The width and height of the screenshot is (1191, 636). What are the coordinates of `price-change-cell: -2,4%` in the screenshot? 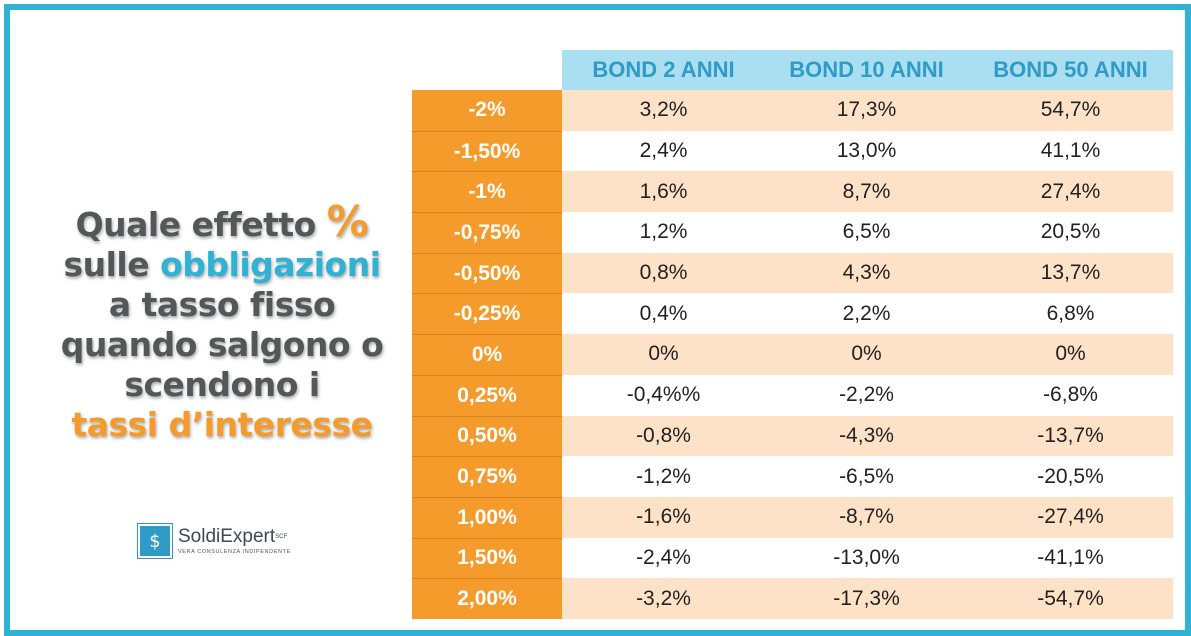 It's located at (663, 557).